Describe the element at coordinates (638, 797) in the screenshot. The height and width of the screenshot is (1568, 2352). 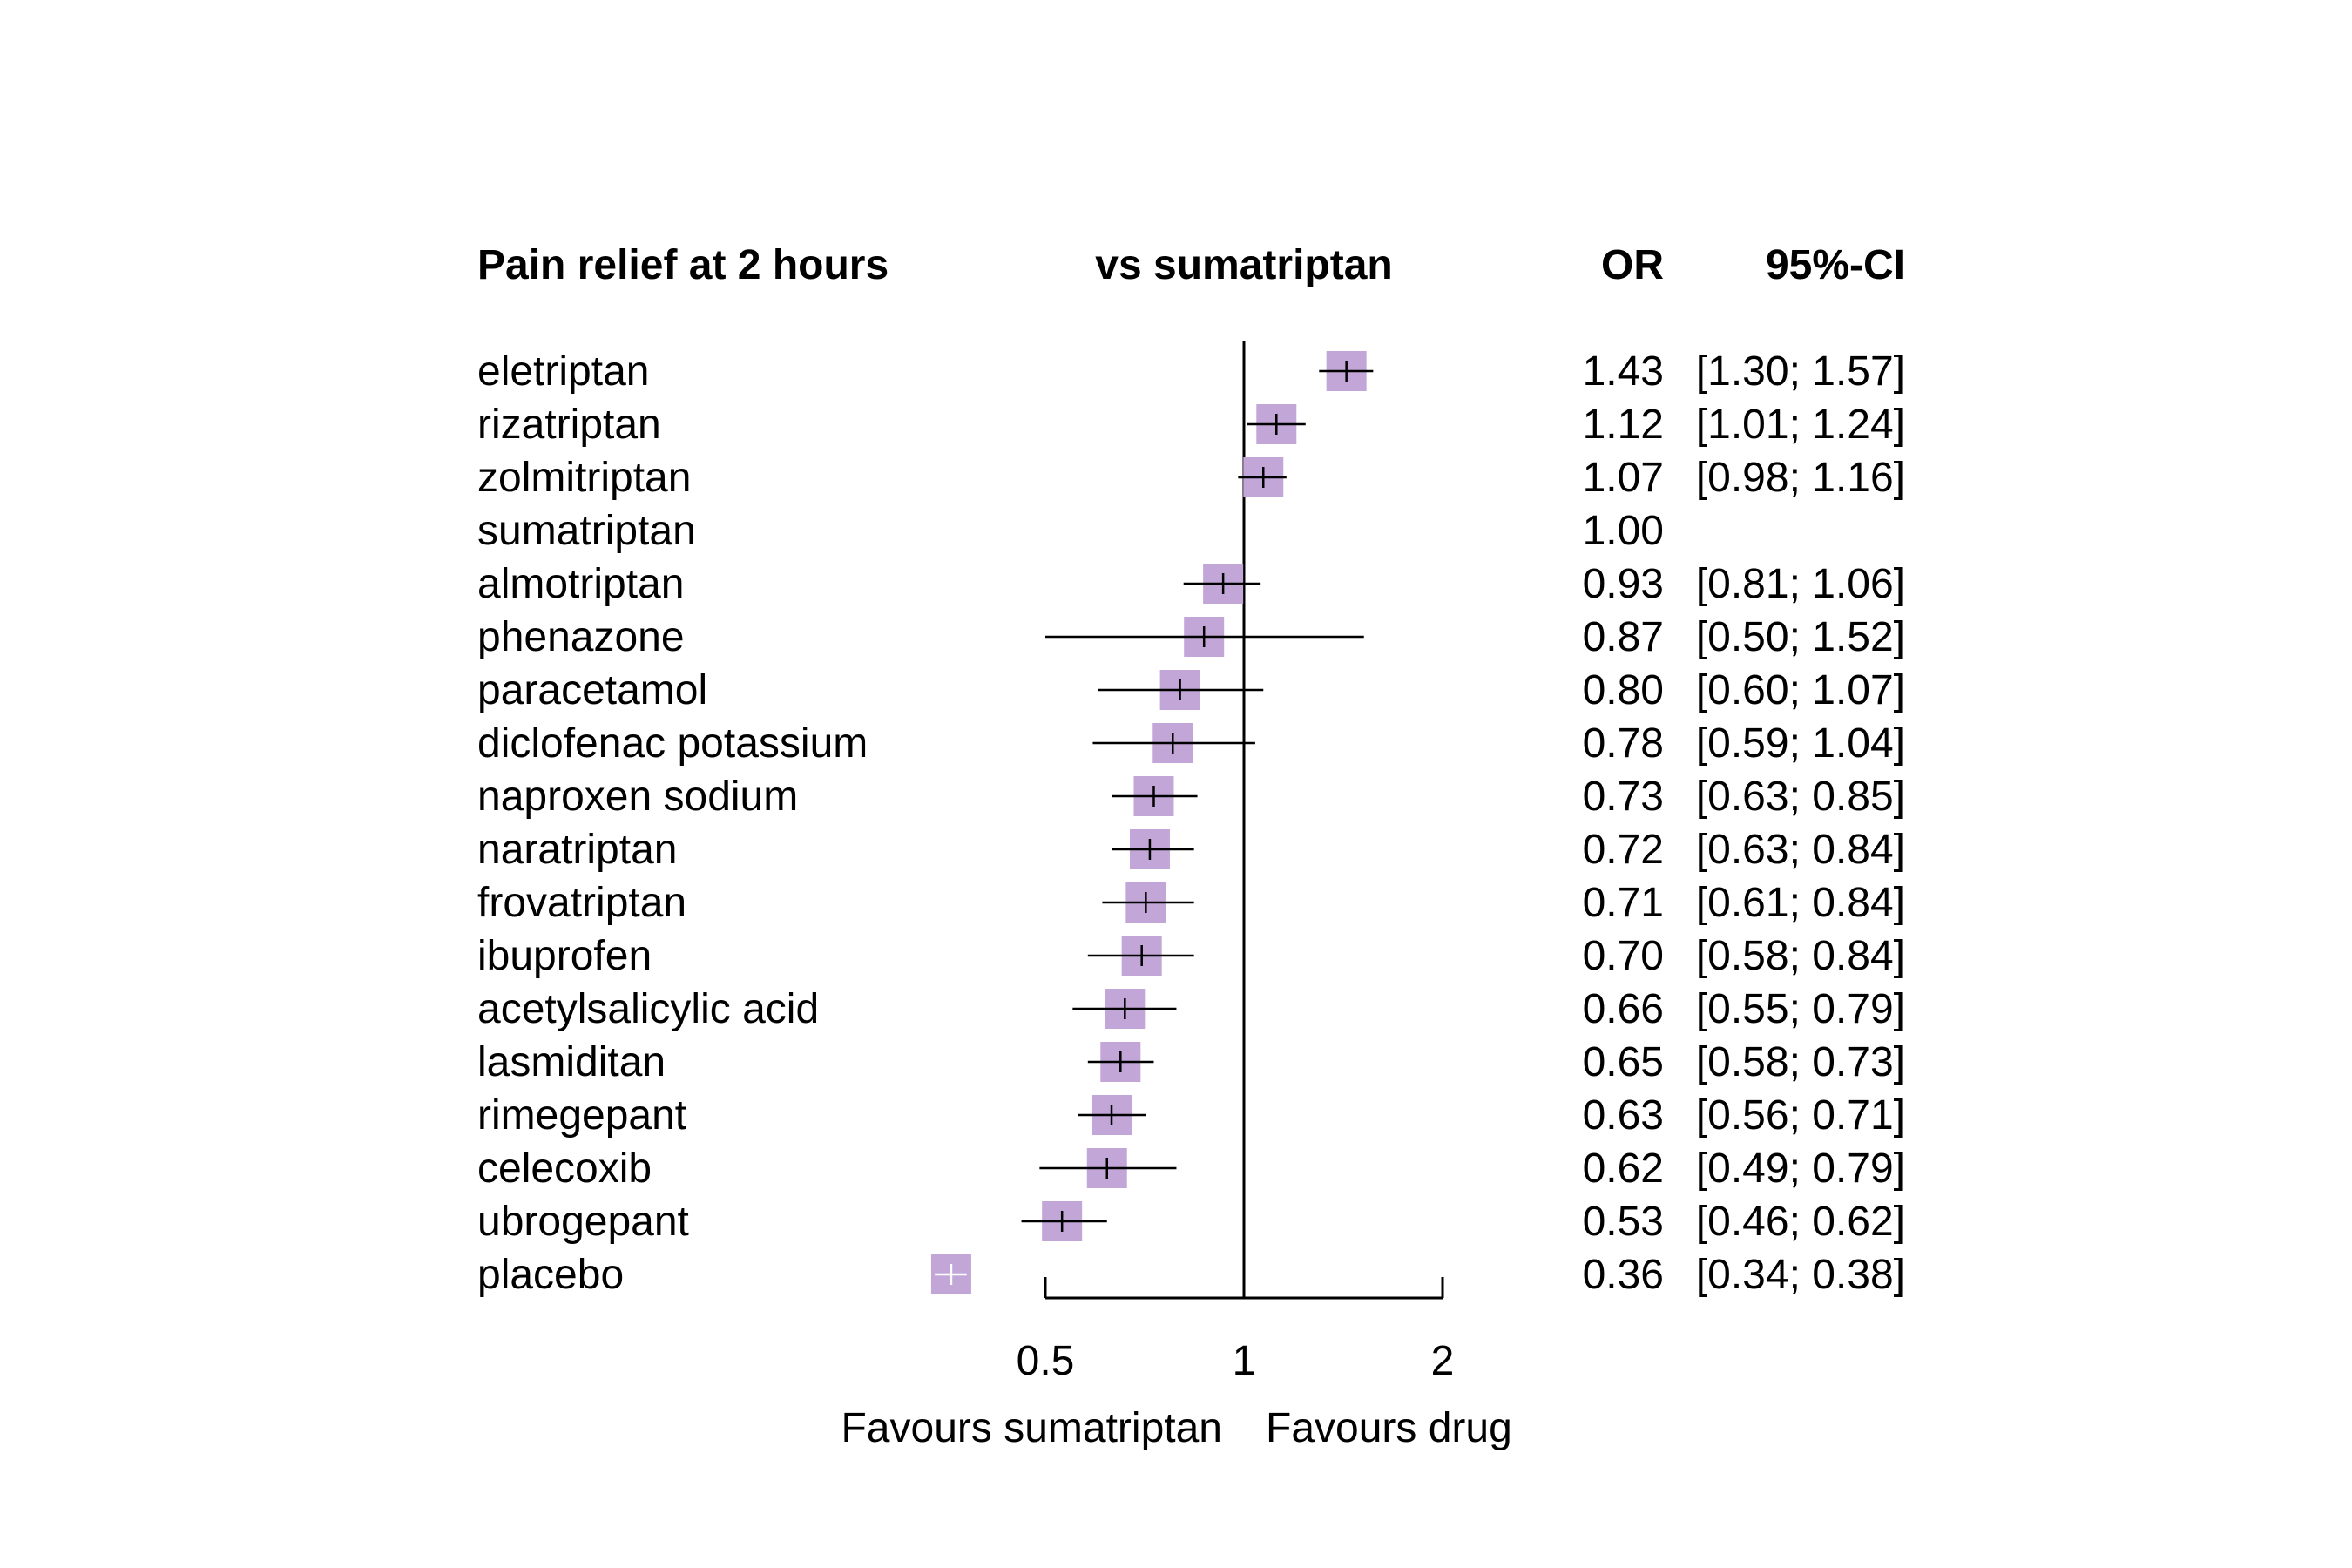
I see `row-label-naproxen-sodium: naproxen sodium` at that location.